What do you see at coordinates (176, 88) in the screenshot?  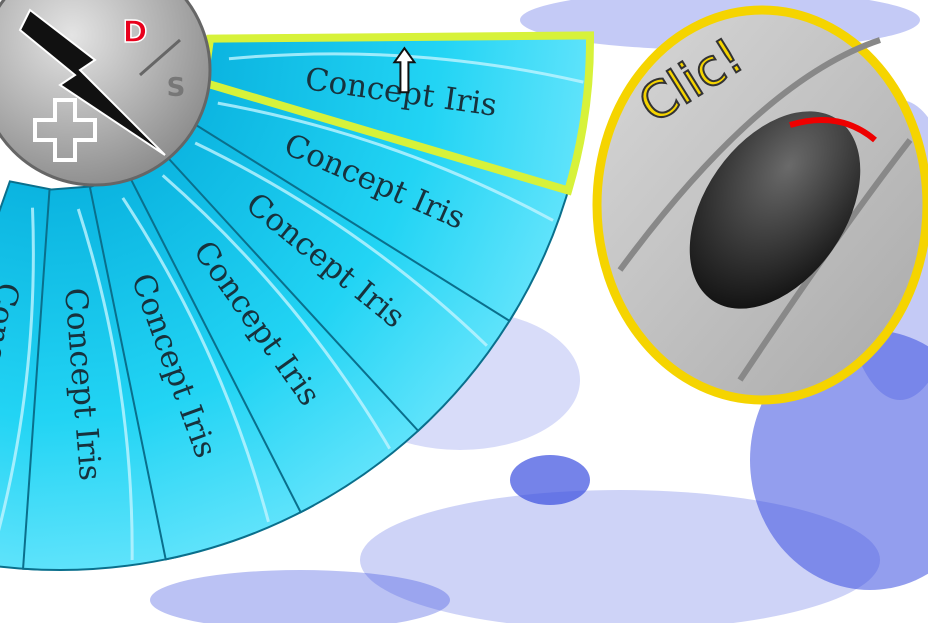 I see `hub-bottom-label: S` at bounding box center [176, 88].